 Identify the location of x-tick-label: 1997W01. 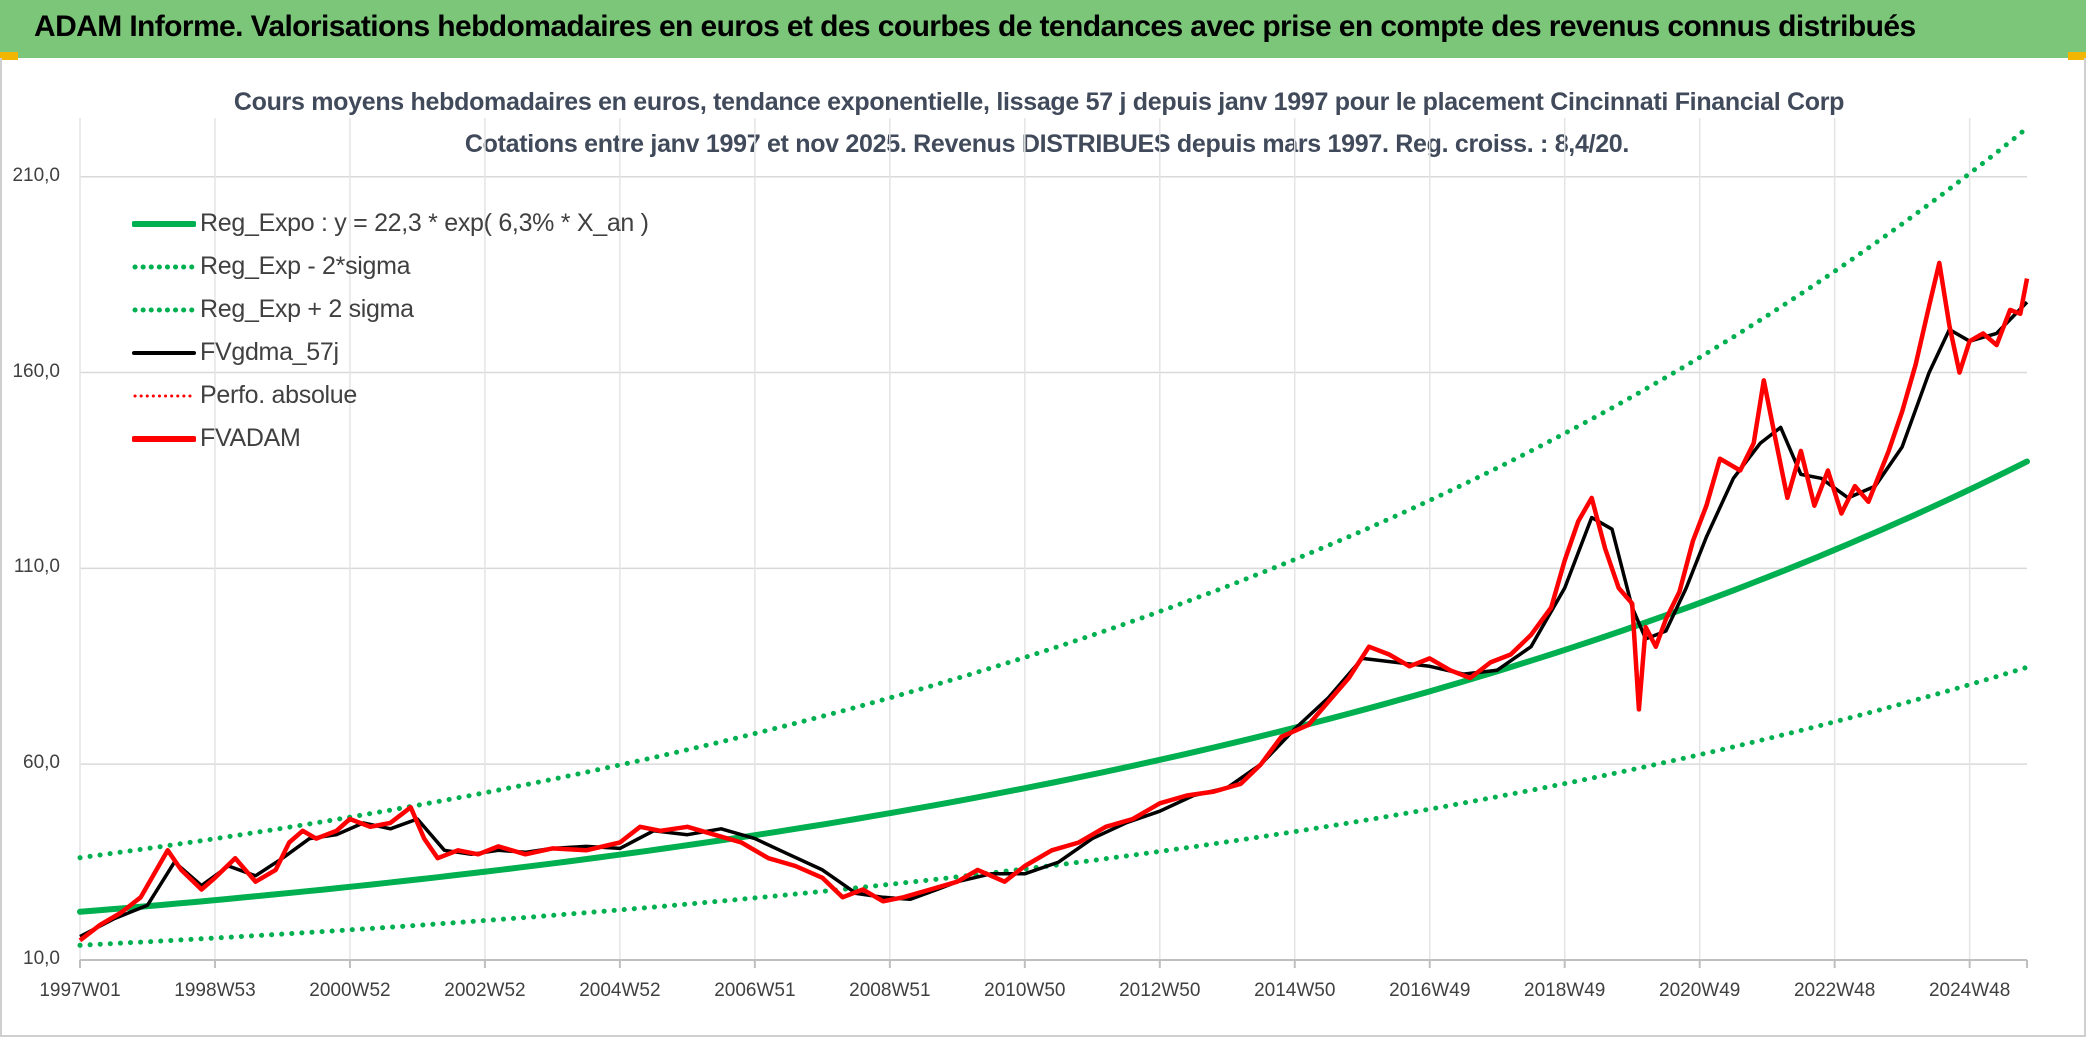
(80, 990).